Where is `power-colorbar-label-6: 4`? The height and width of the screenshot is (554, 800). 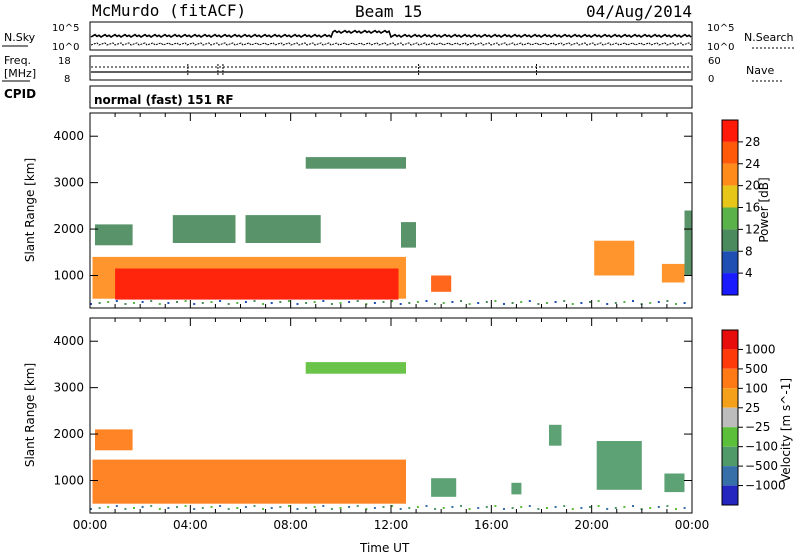
power-colorbar-label-6: 4 is located at coordinates (749, 273).